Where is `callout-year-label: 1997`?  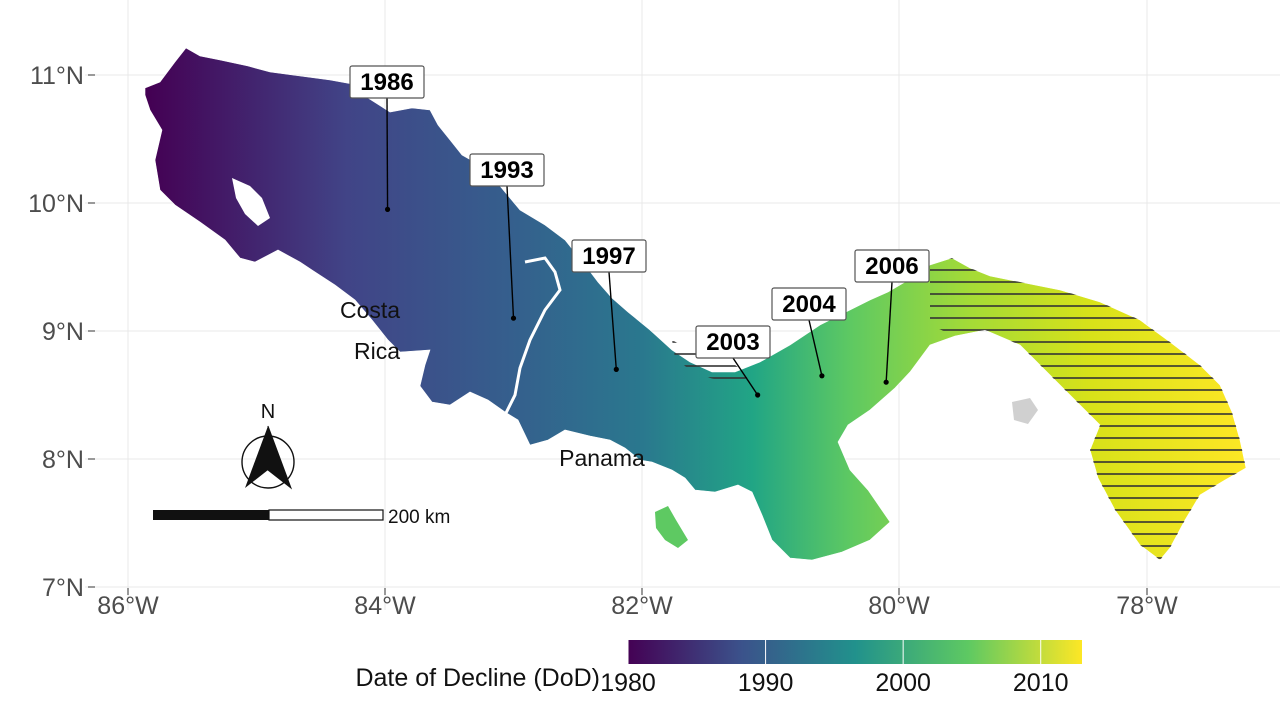 callout-year-label: 1997 is located at coordinates (608, 256).